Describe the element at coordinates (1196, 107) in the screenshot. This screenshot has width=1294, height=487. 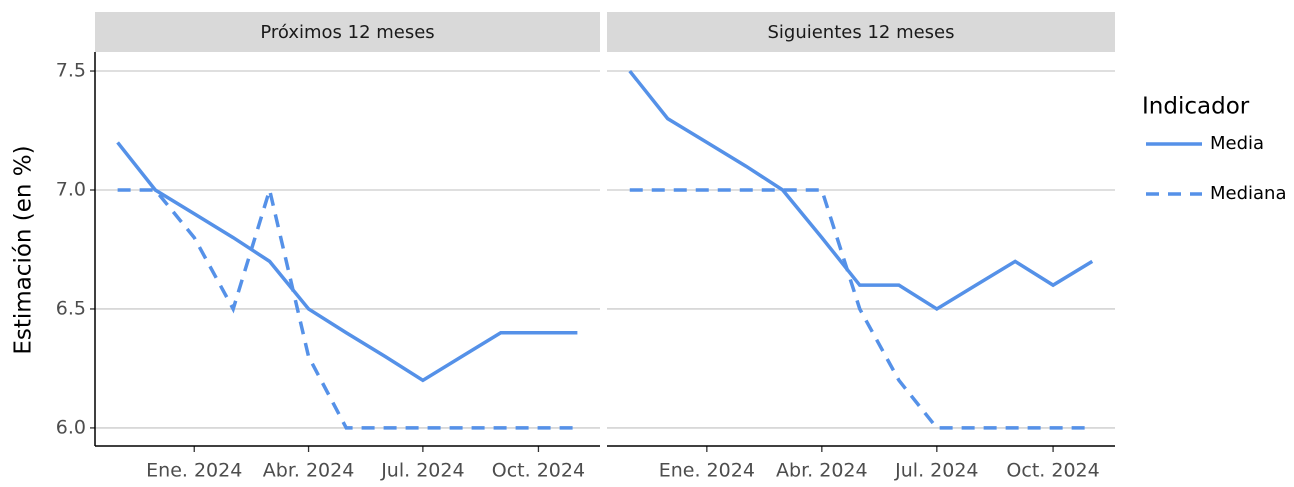
I see `legend-title: Indicador` at that location.